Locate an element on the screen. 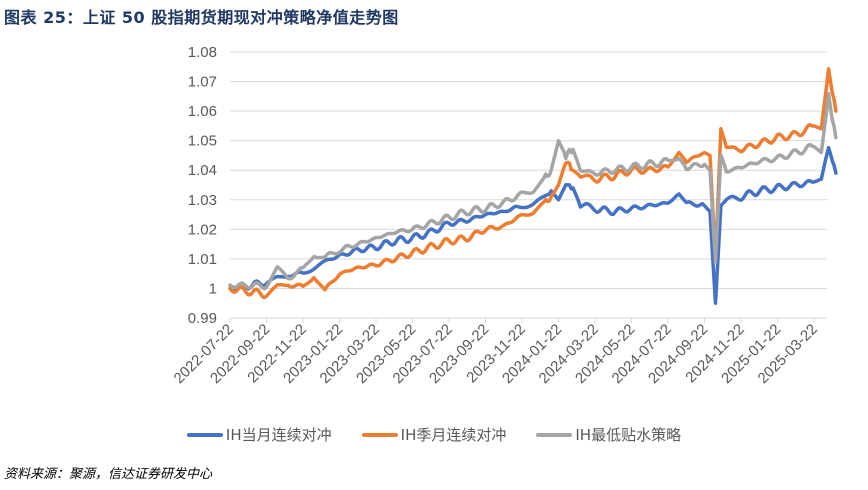  y-tick-label: 1.03 is located at coordinates (202, 200).